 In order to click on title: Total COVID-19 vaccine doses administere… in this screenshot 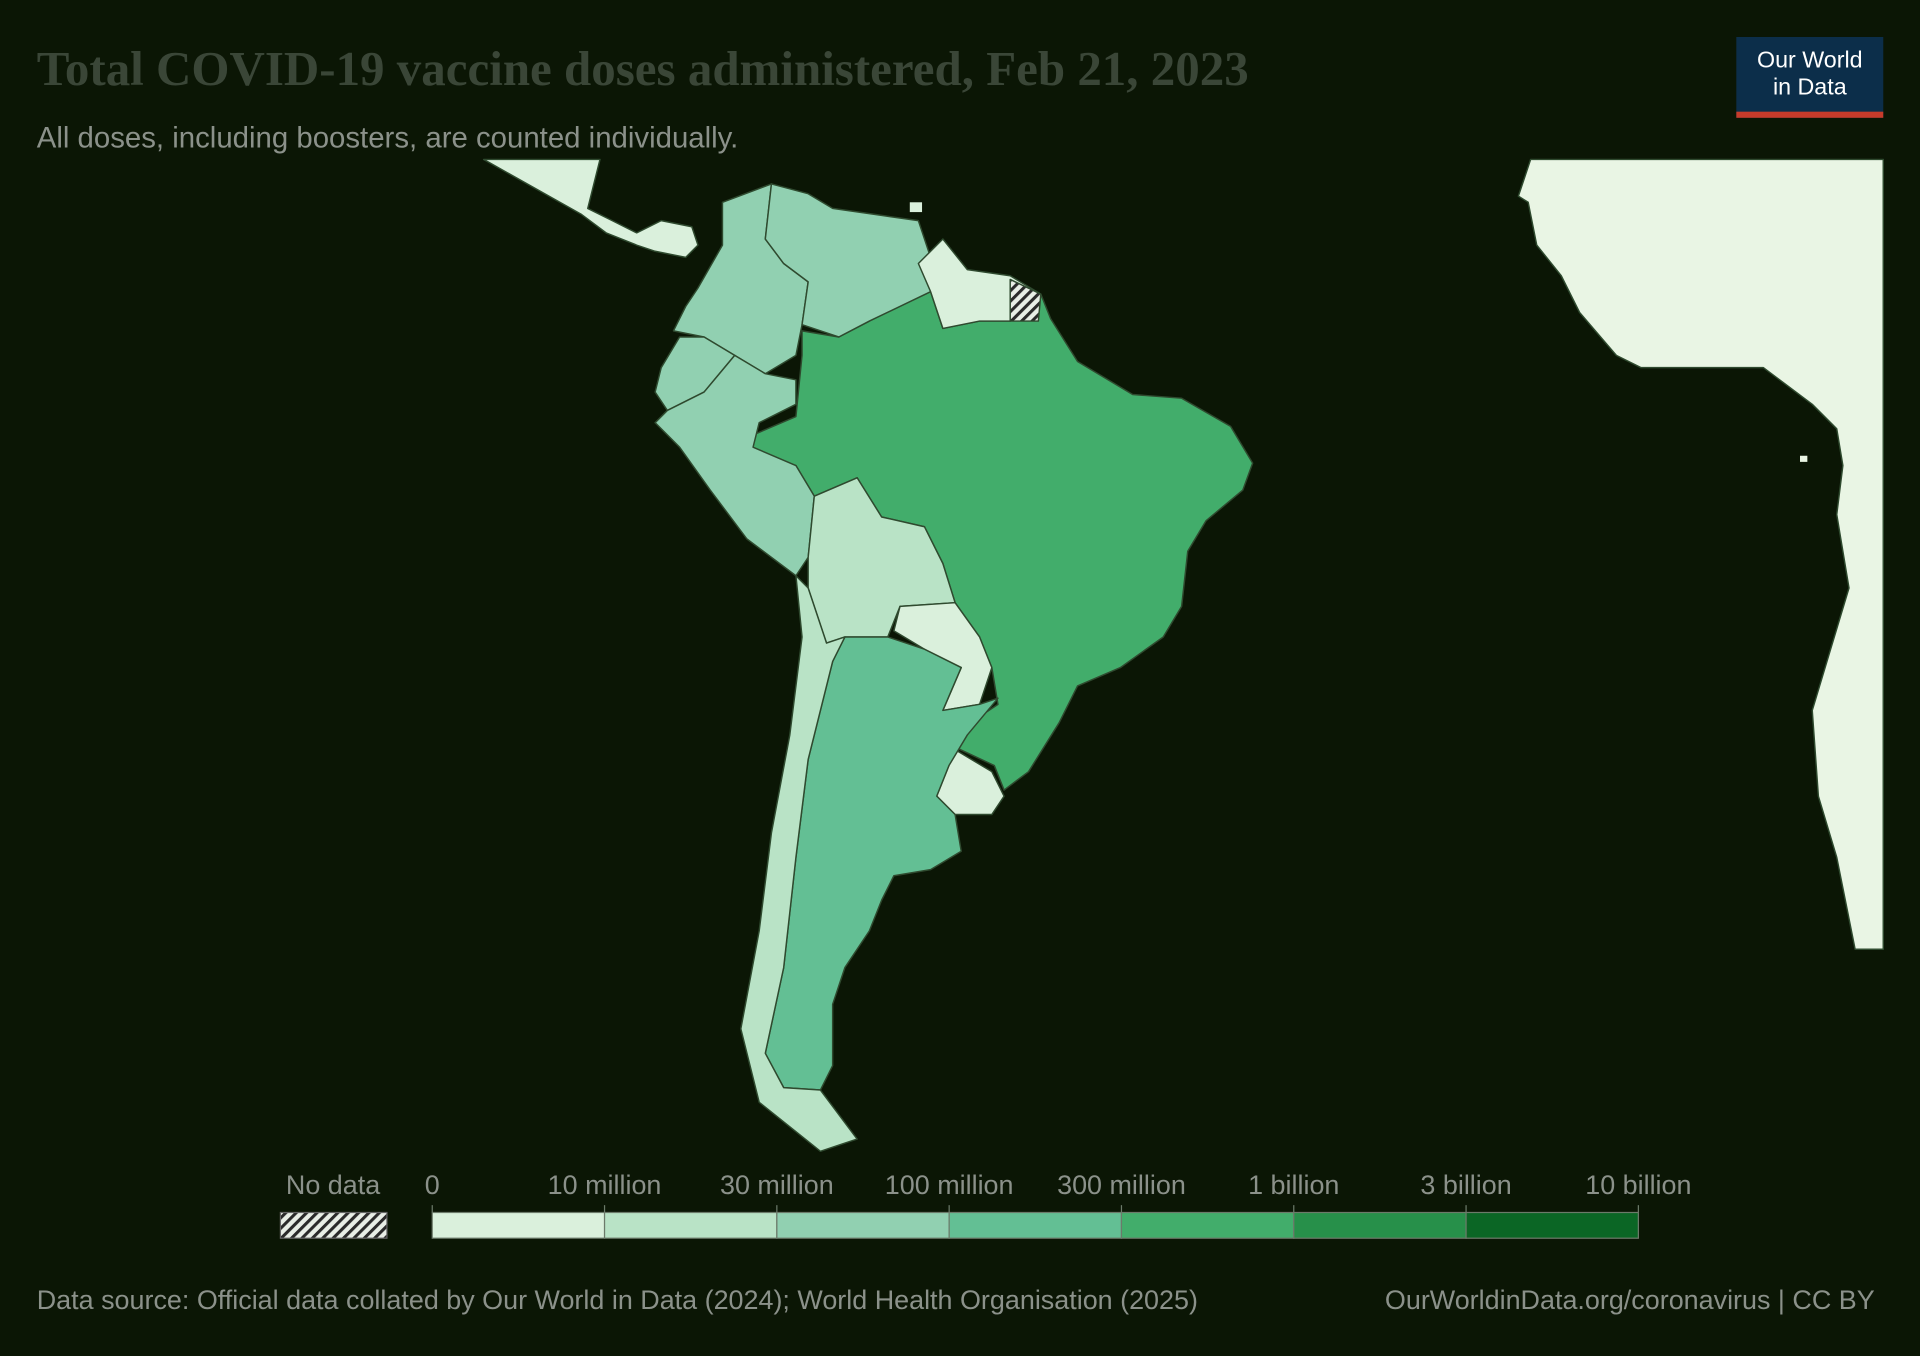, I will do `click(643, 68)`.